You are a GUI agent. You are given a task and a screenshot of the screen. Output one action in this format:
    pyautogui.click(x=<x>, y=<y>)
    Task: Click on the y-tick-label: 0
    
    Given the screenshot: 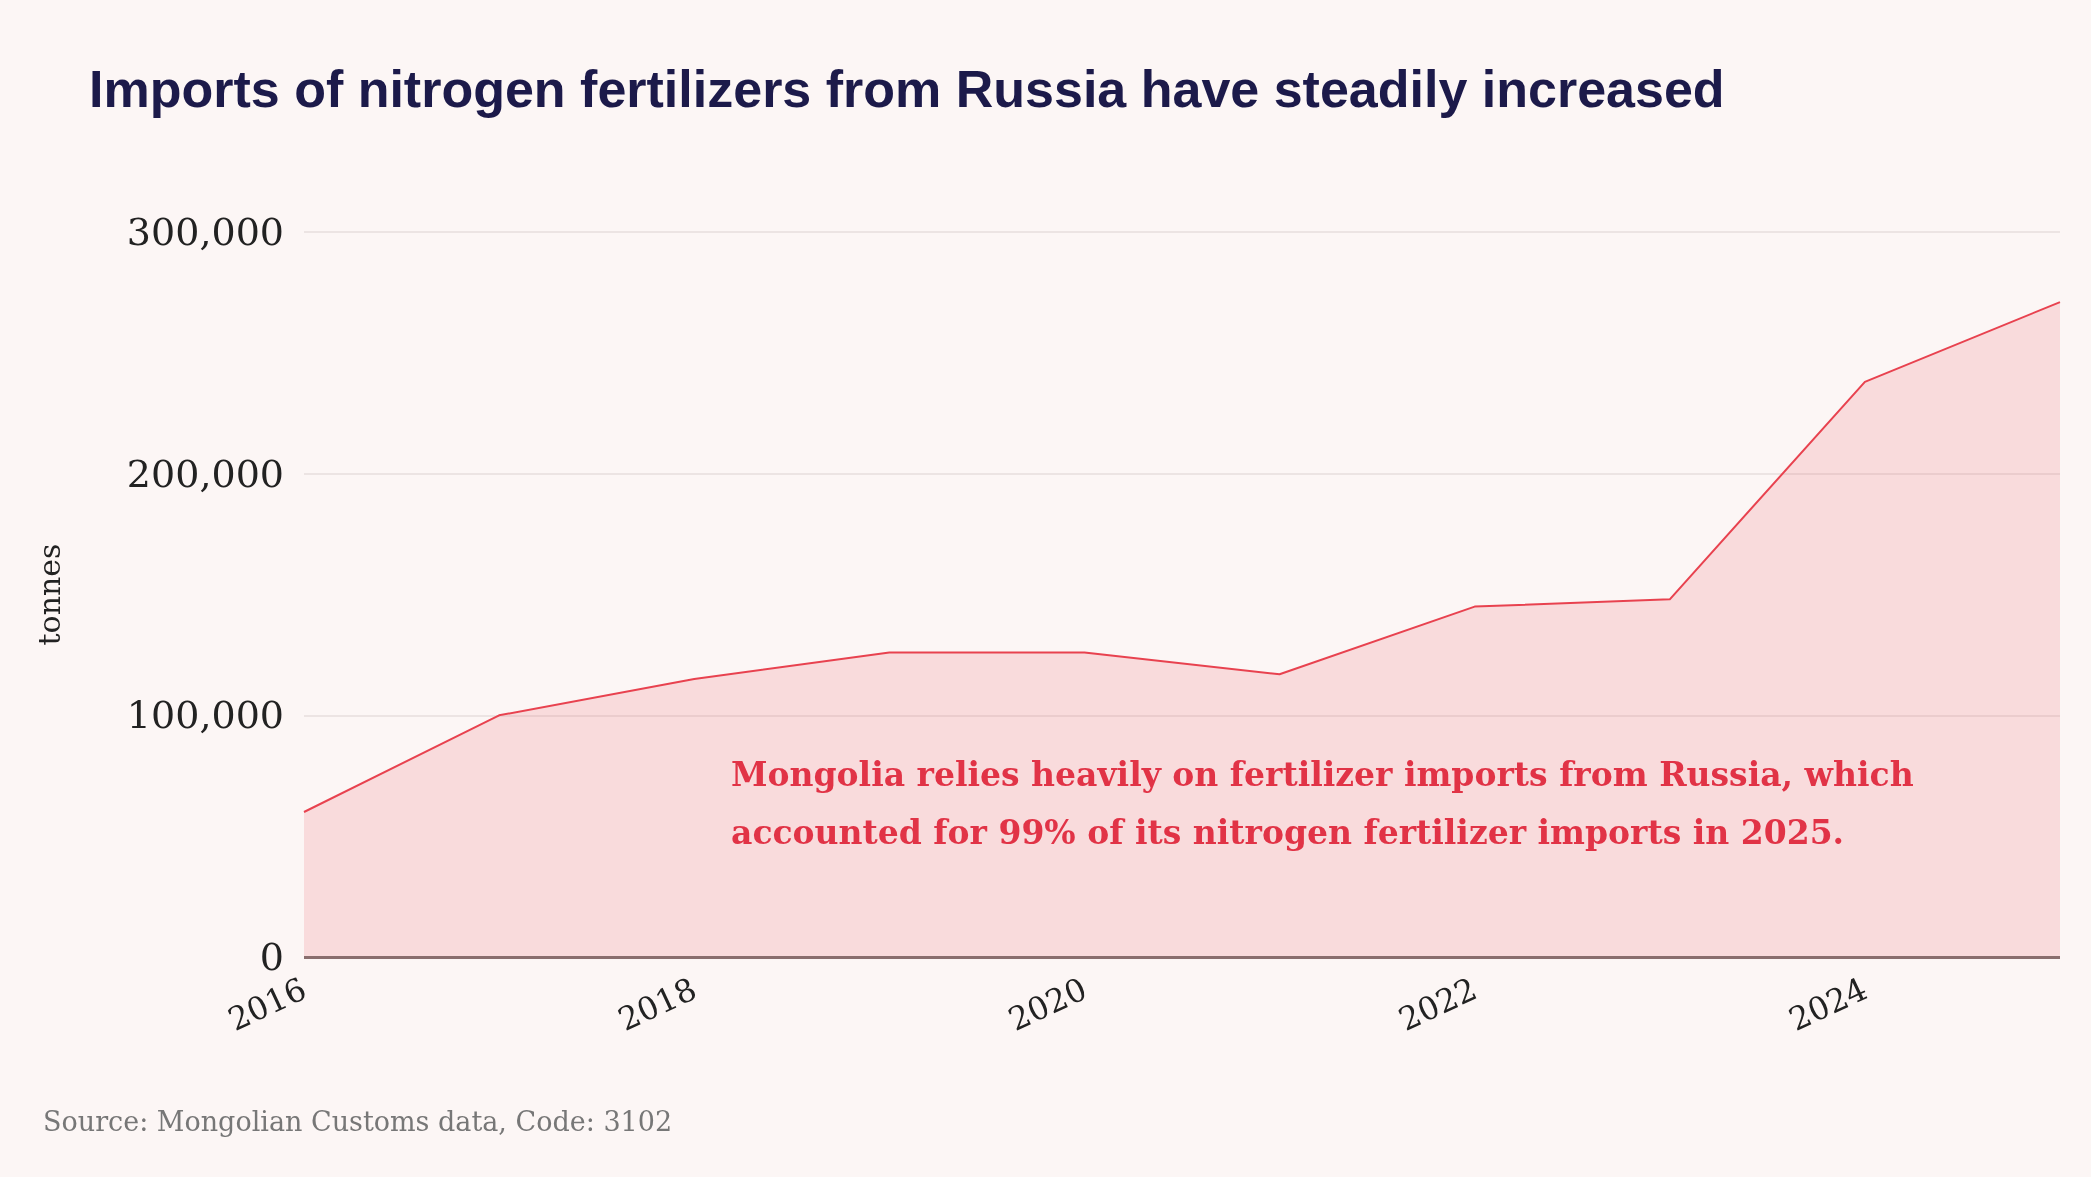 What is the action you would take?
    pyautogui.click(x=271, y=957)
    